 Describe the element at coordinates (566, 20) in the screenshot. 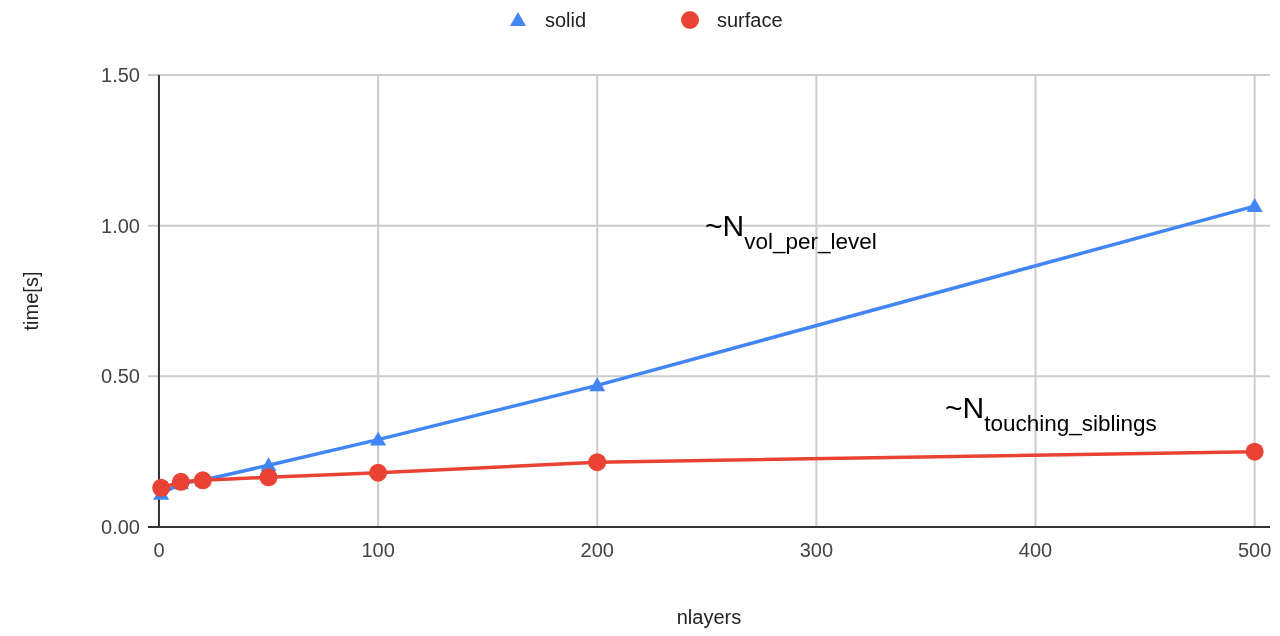

I see `legend-label: solid` at that location.